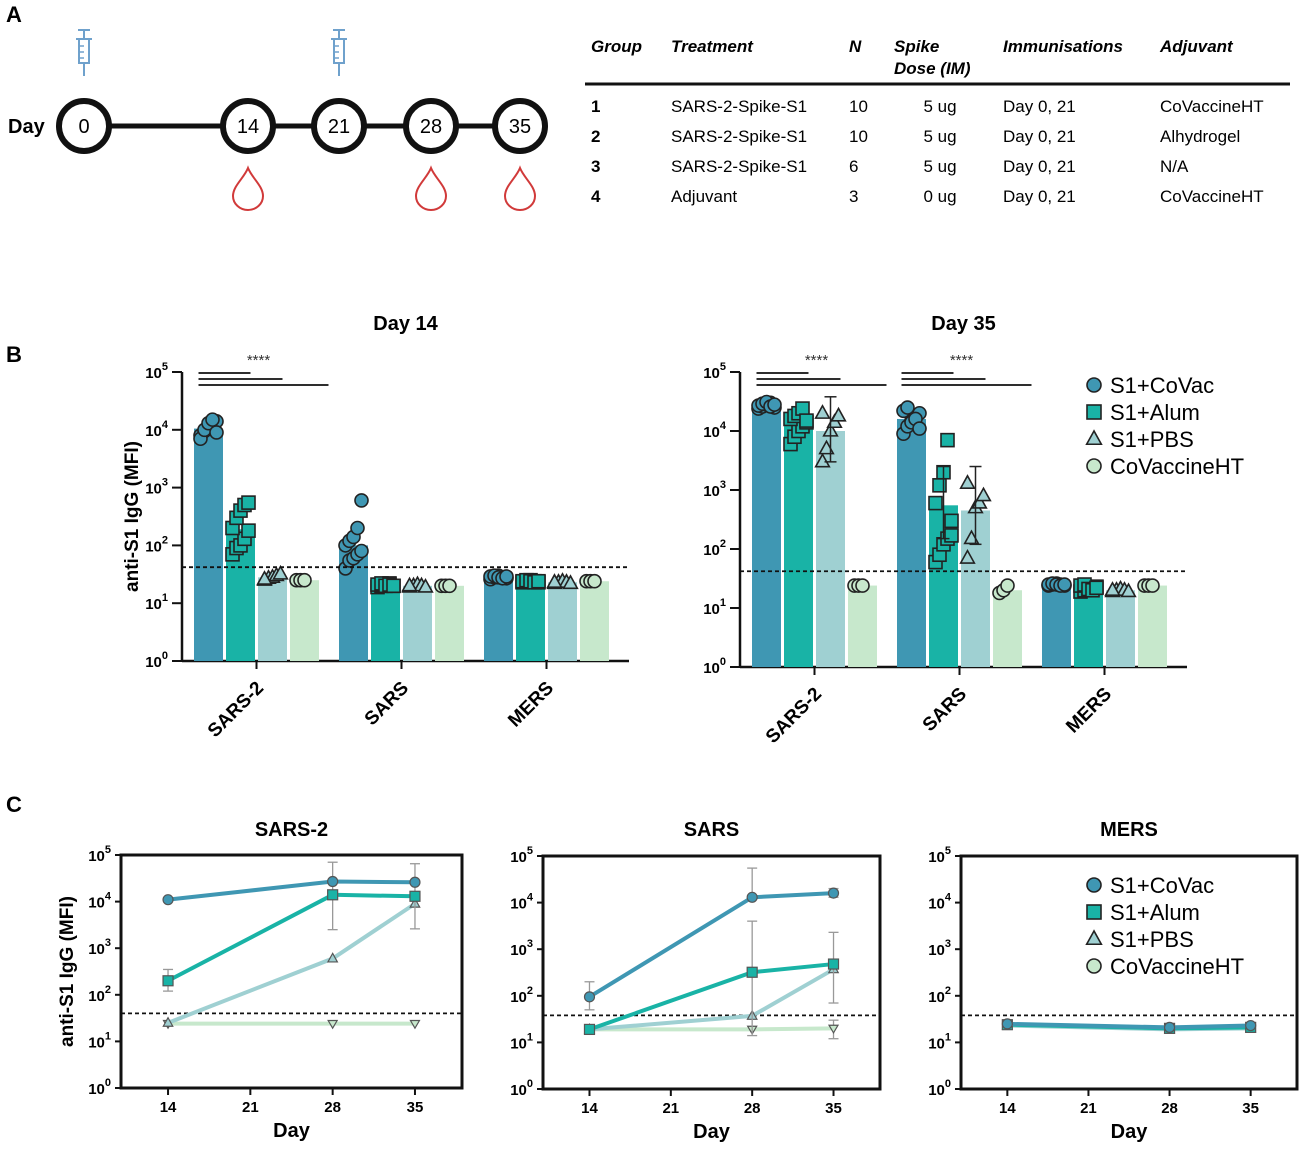 This screenshot has height=1150, width=1304. What do you see at coordinates (1152, 939) in the screenshot?
I see `legend-label-s1-pbs: S1+PBS` at bounding box center [1152, 939].